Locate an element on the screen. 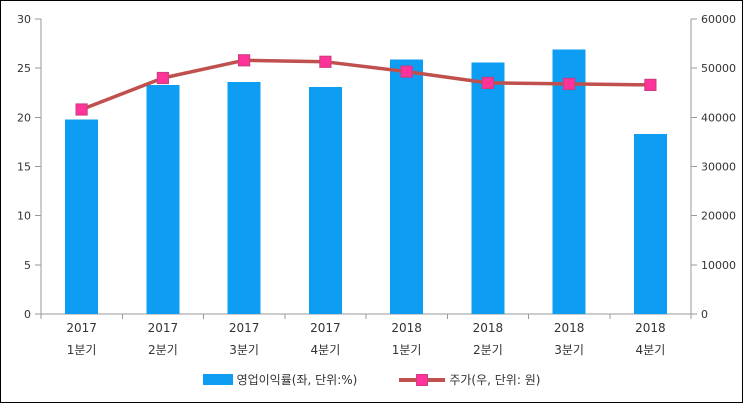 This screenshot has width=743, height=403. legend-label-stock-price: 주가(우, 단위: 원) is located at coordinates (495, 380).